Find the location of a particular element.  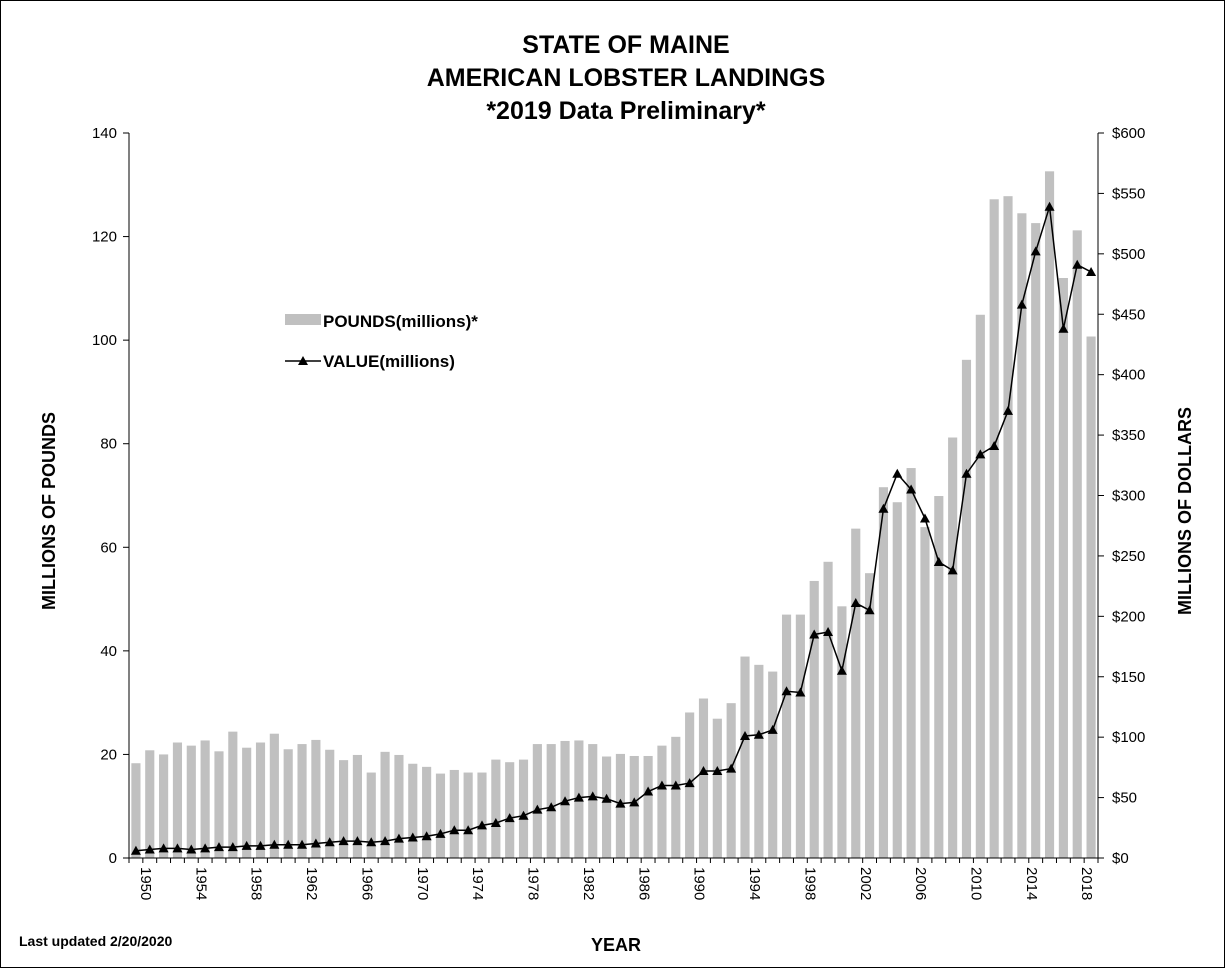

bar-1991 is located at coordinates (703, 778).